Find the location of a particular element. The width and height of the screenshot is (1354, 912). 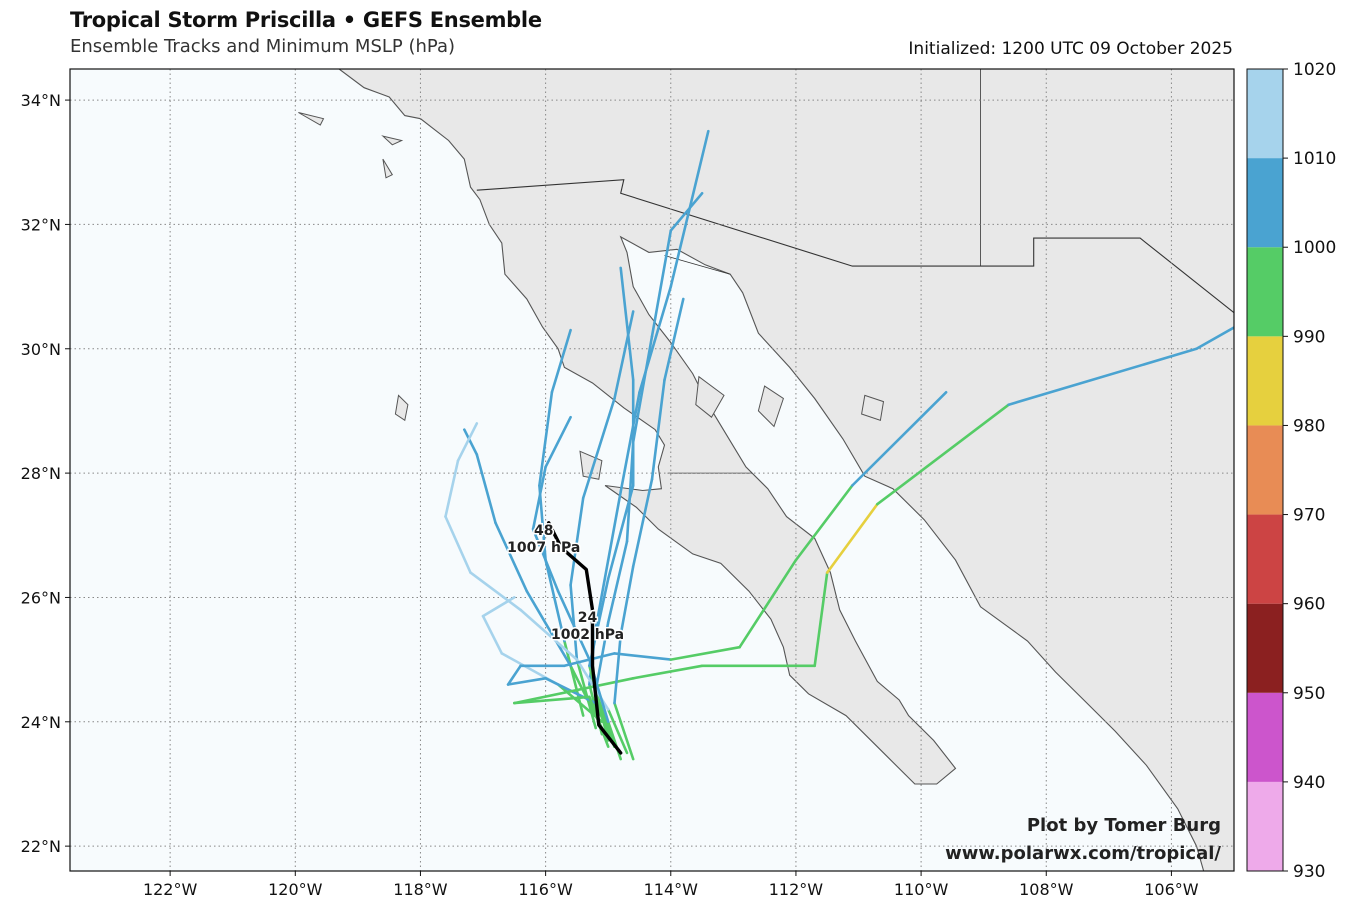

track-5-segment is located at coordinates (546, 438).